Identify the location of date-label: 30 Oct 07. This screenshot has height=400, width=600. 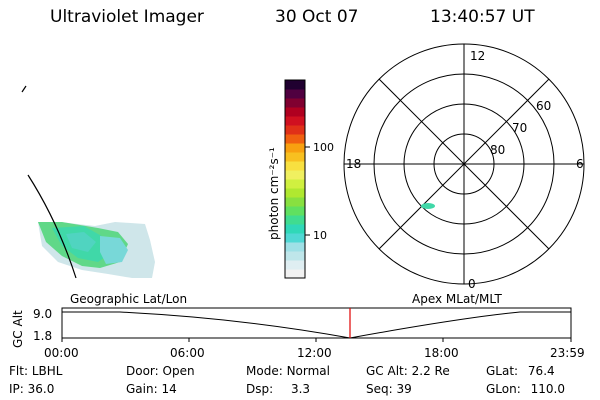
(317, 17).